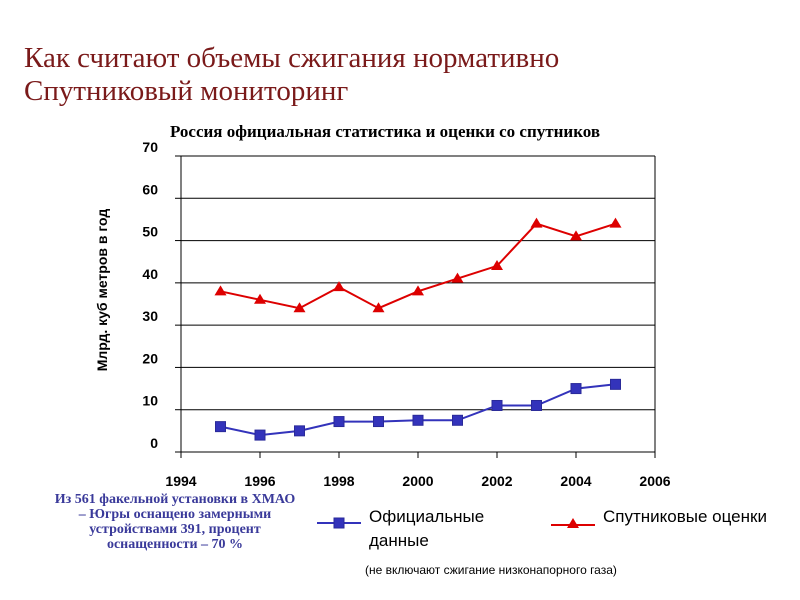 This screenshot has width=800, height=600. Describe the element at coordinates (154, 443) in the screenshot. I see `y-tick-label-0: 0` at that location.